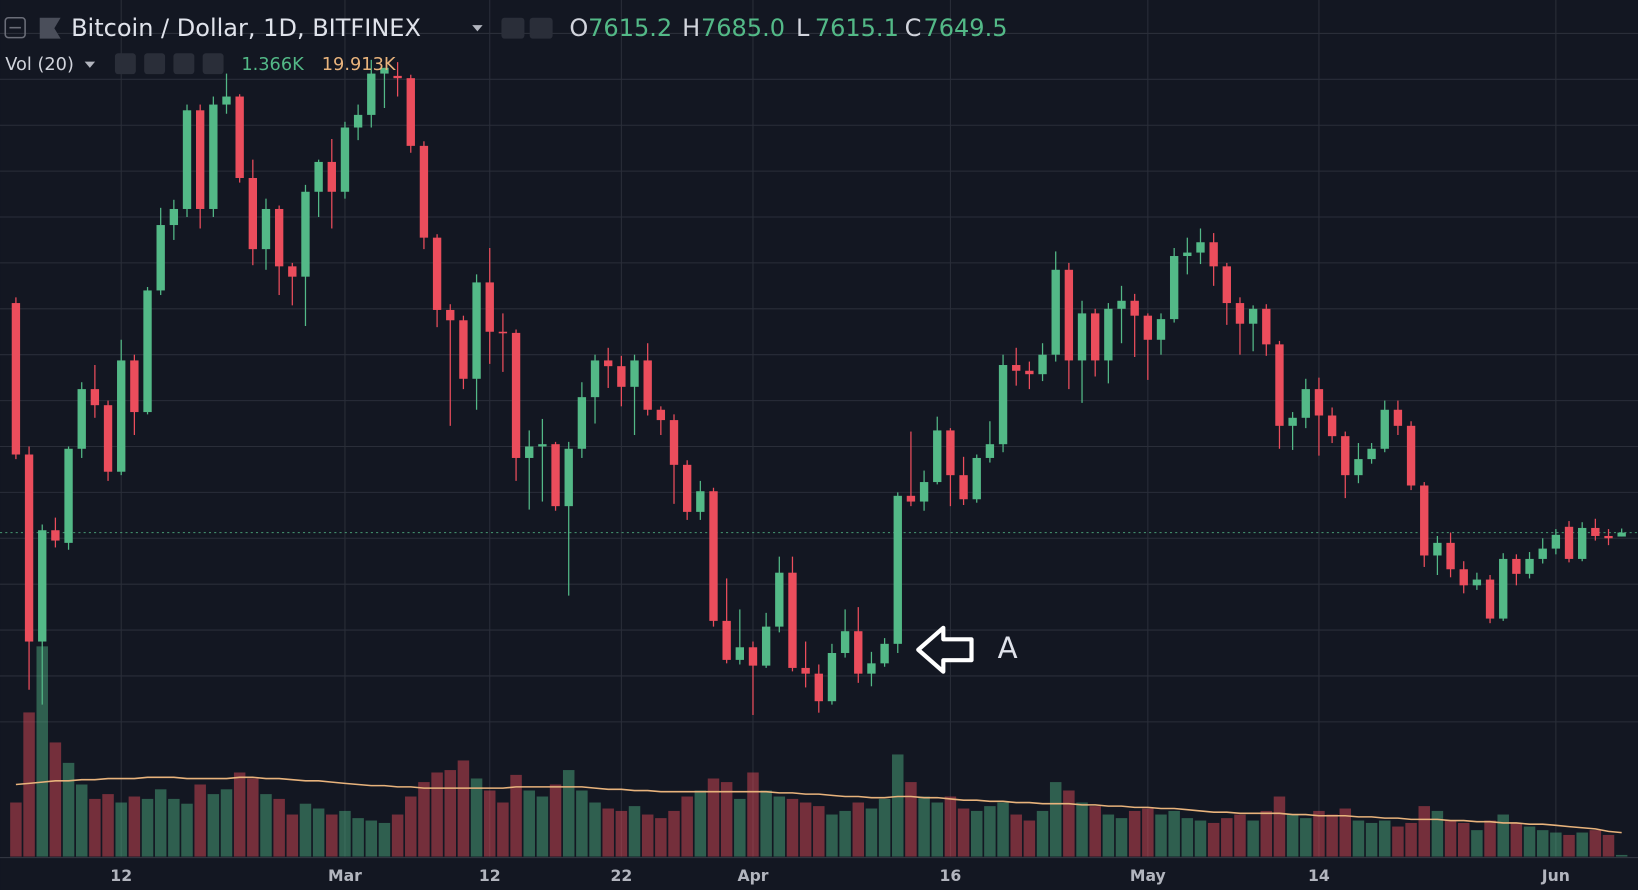 Image resolution: width=1638 pixels, height=890 pixels. What do you see at coordinates (15, 27) in the screenshot?
I see `collapse-icon` at bounding box center [15, 27].